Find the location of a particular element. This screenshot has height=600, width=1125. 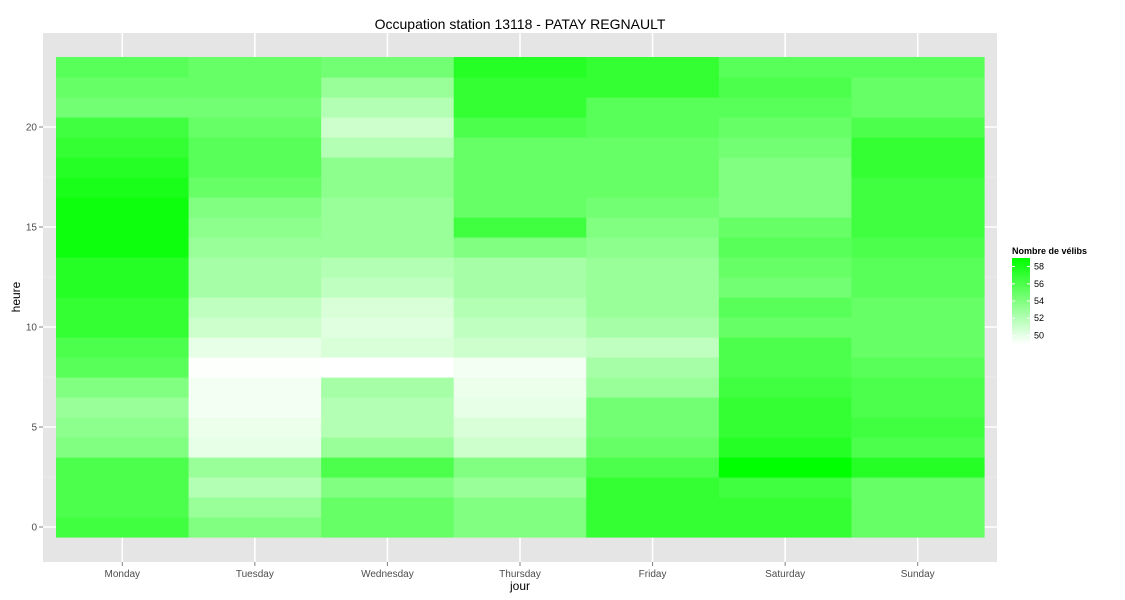

y-tick-label: 20 is located at coordinates (32, 128).